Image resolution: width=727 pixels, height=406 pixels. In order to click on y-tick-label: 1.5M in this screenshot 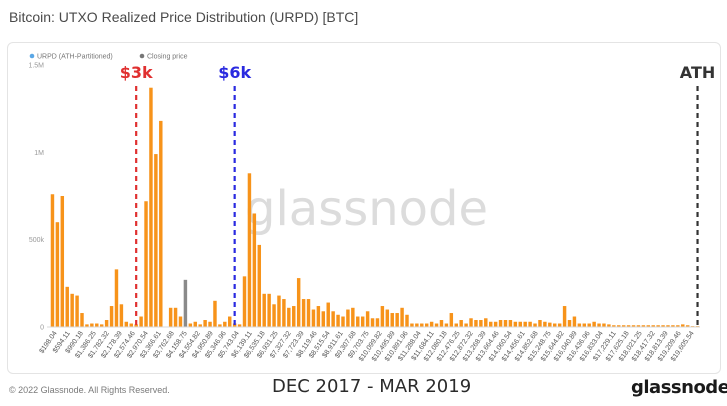, I will do `click(36, 66)`.